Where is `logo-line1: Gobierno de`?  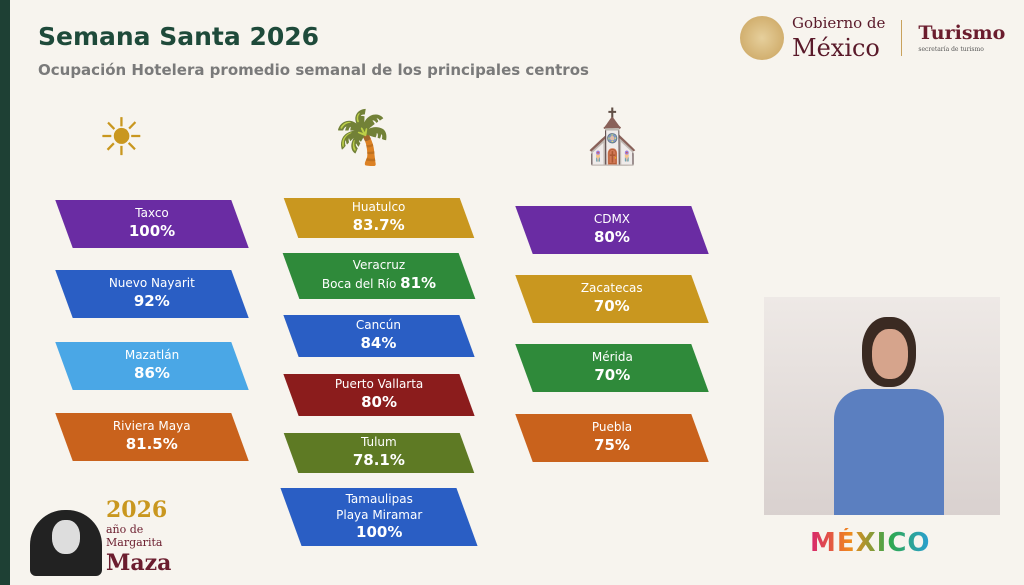 logo-line1: Gobierno de is located at coordinates (839, 23).